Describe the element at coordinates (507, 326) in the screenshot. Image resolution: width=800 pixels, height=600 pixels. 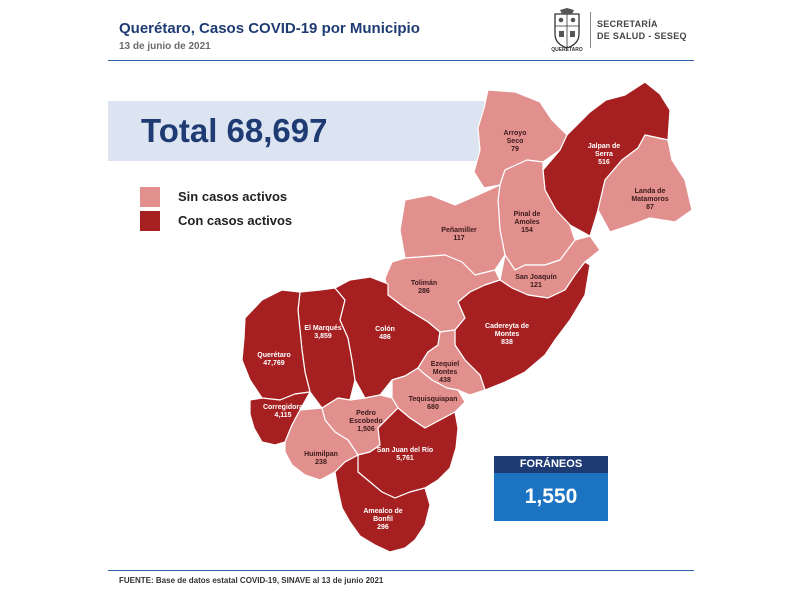
I see `municipality-name: Cadereyta de` at that location.